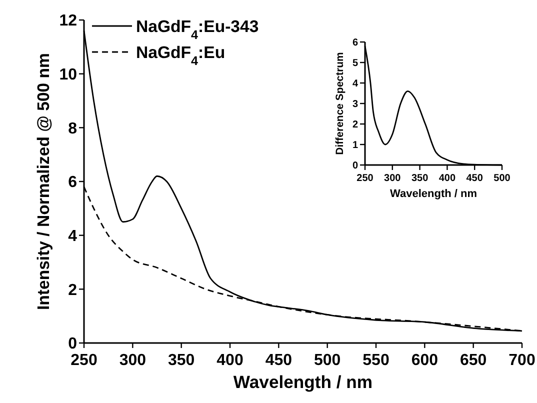  What do you see at coordinates (355, 104) in the screenshot?
I see `y-tick-label: 3` at bounding box center [355, 104].